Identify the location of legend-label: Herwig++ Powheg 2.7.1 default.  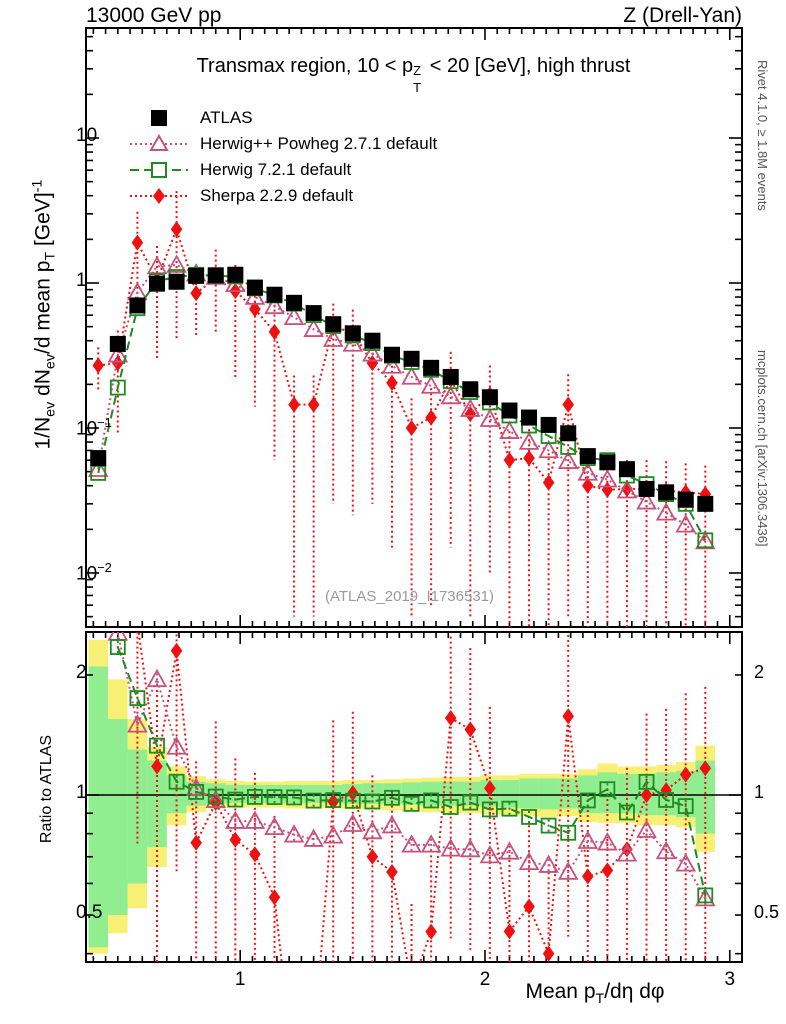
(319, 143).